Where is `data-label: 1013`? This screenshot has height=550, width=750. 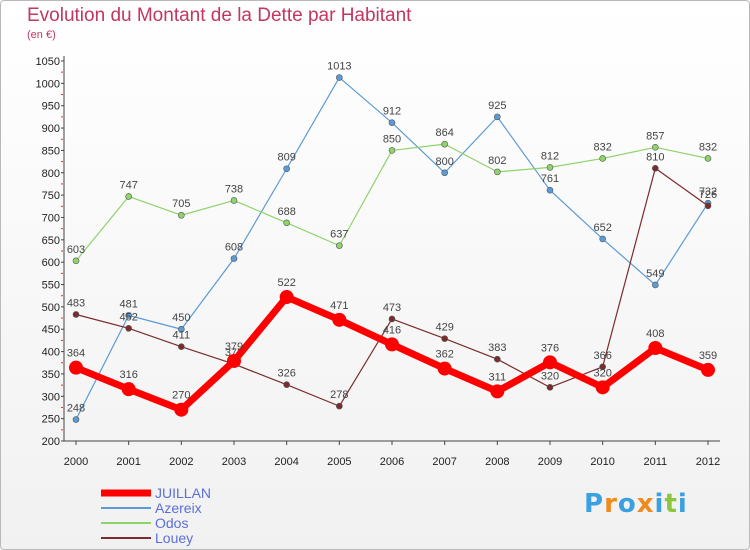
data-label: 1013 is located at coordinates (339, 67).